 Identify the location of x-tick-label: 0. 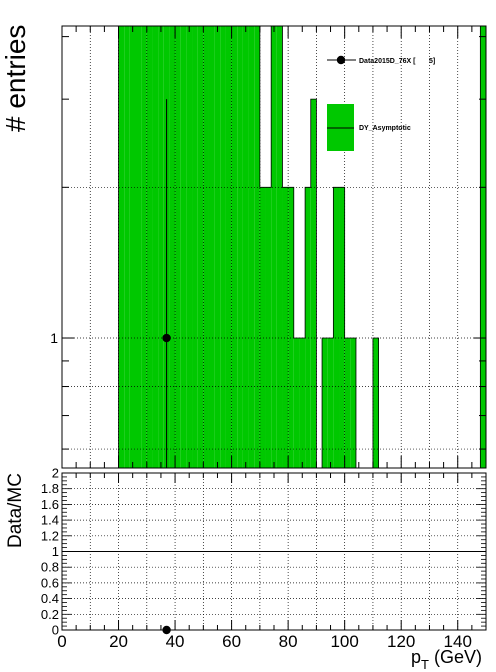
(61, 641).